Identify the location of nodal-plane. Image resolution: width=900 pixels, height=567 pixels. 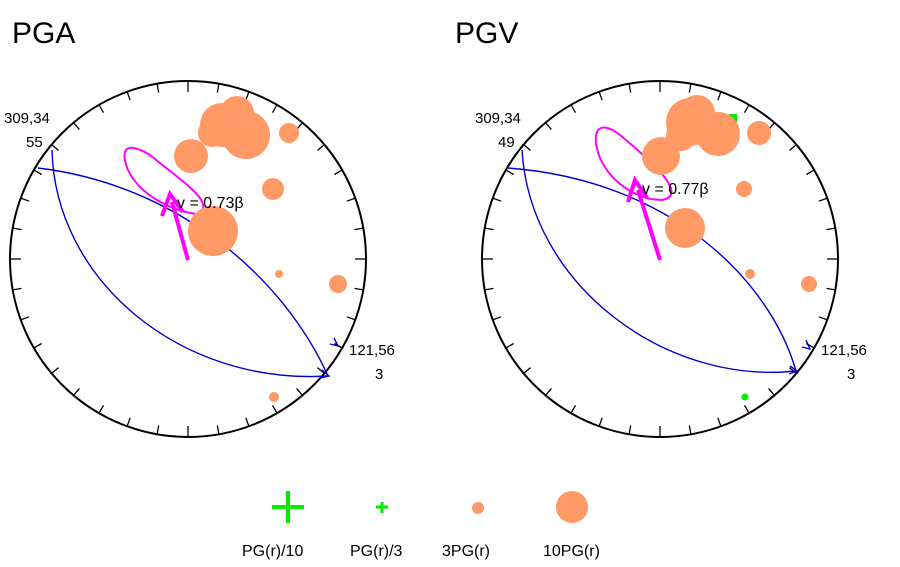
(183, 263).